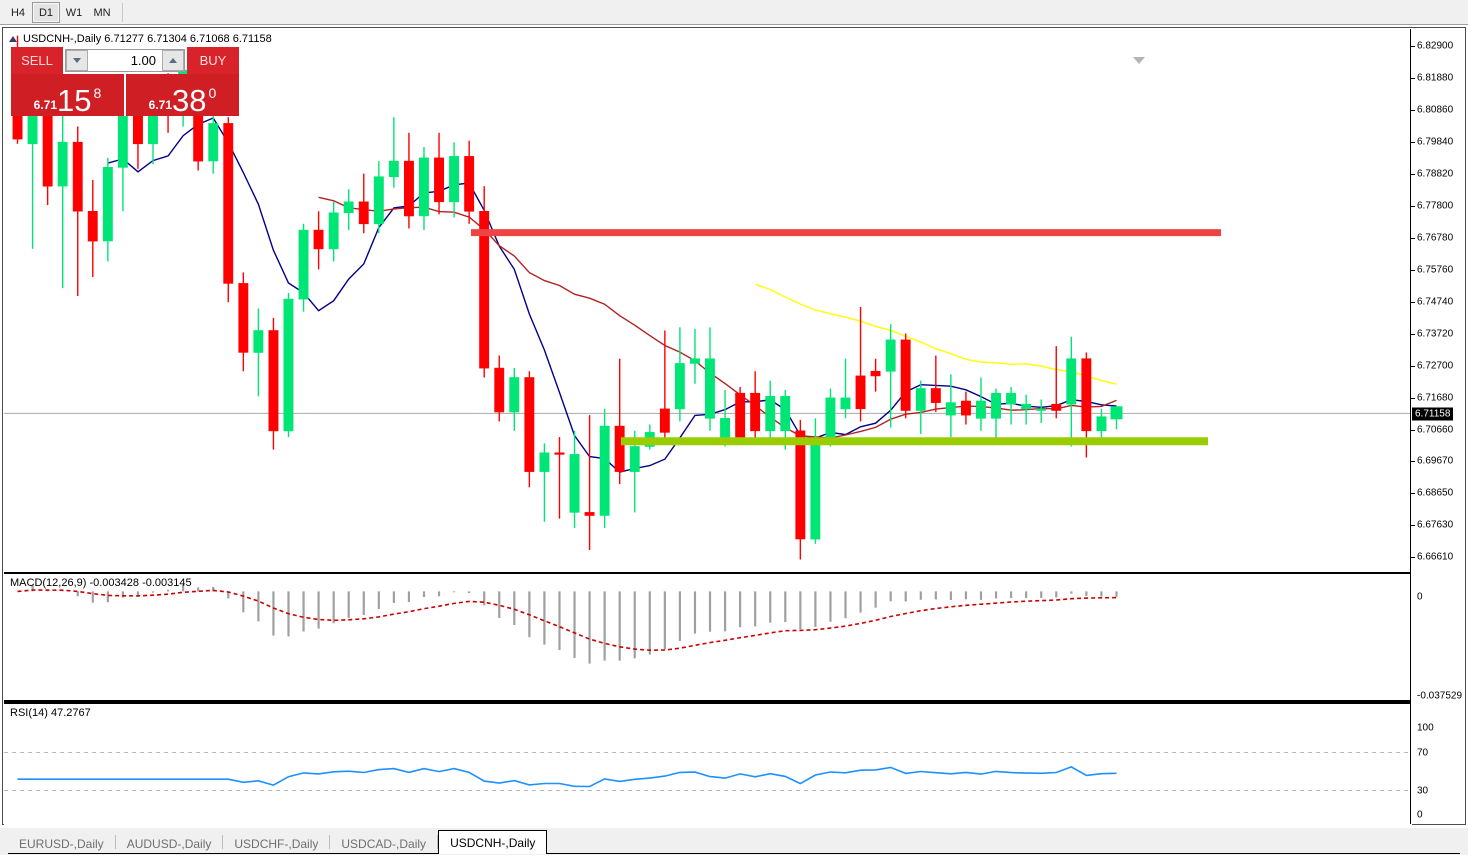  I want to click on rsi-scale-label-30: 30, so click(1423, 790).